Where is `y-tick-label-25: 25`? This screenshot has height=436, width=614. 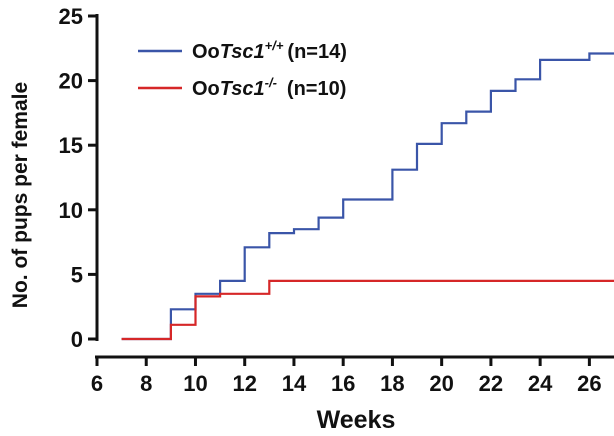 y-tick-label-25: 25 is located at coordinates (71, 16).